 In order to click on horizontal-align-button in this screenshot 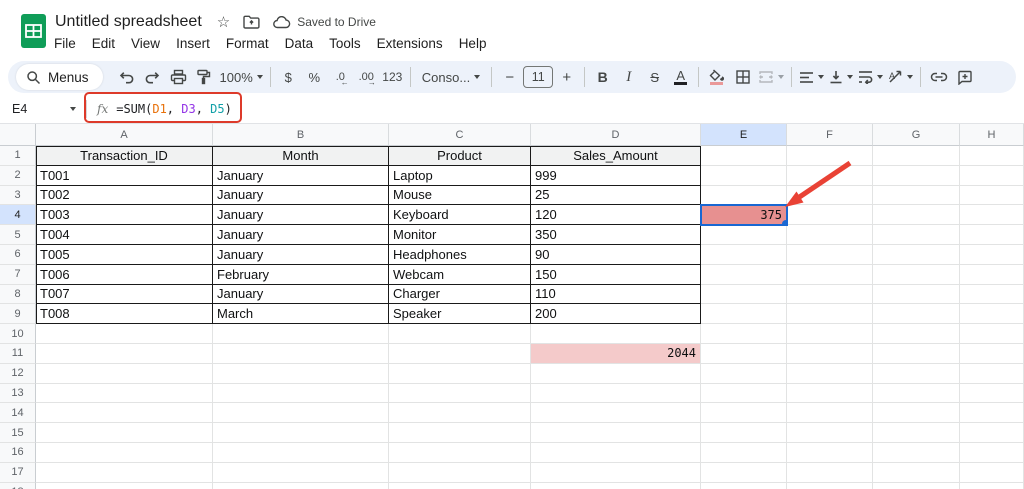, I will do `click(811, 77)`.